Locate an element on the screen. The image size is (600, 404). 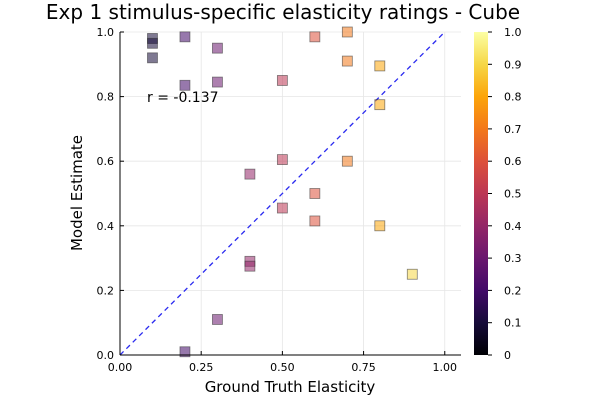
y-tick-label-5: 1.0 is located at coordinates (106, 32).